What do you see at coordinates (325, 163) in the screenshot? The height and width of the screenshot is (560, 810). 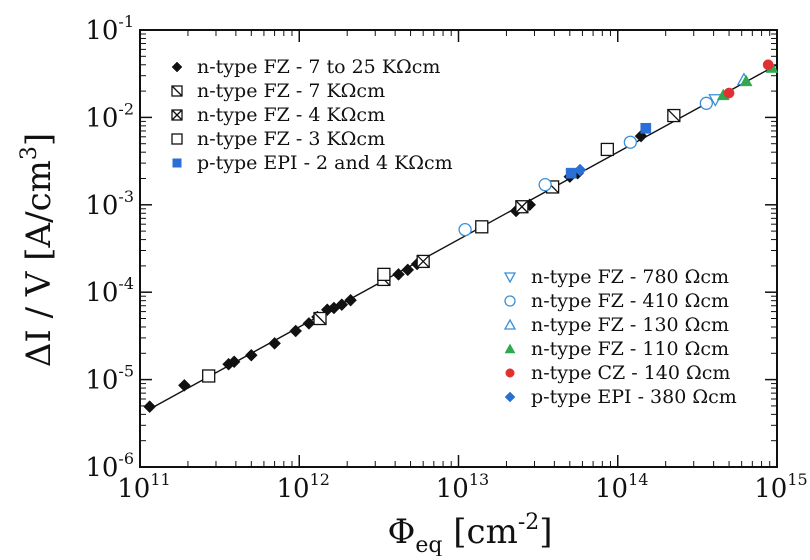 I see `legend-label: p-type EPI - 2 and 4 KΩcm` at bounding box center [325, 163].